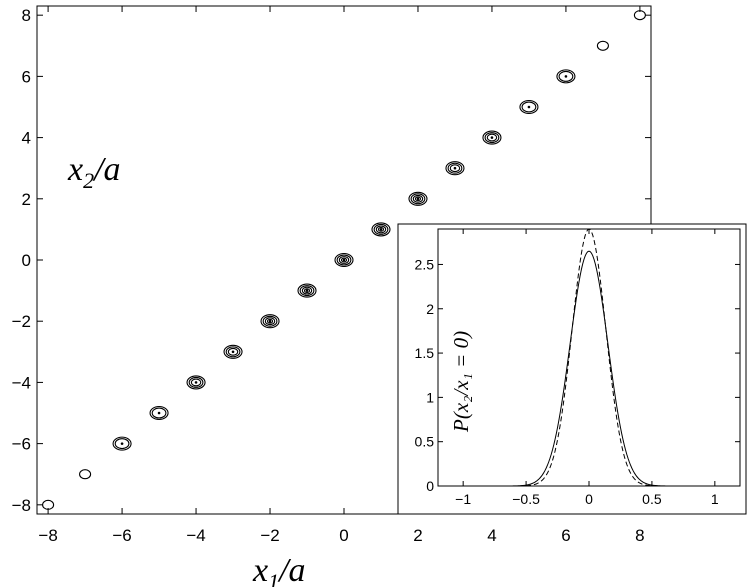 This screenshot has width=747, height=587. Describe the element at coordinates (94, 172) in the screenshot. I see `main-y-axis-label: x2/a` at that location.